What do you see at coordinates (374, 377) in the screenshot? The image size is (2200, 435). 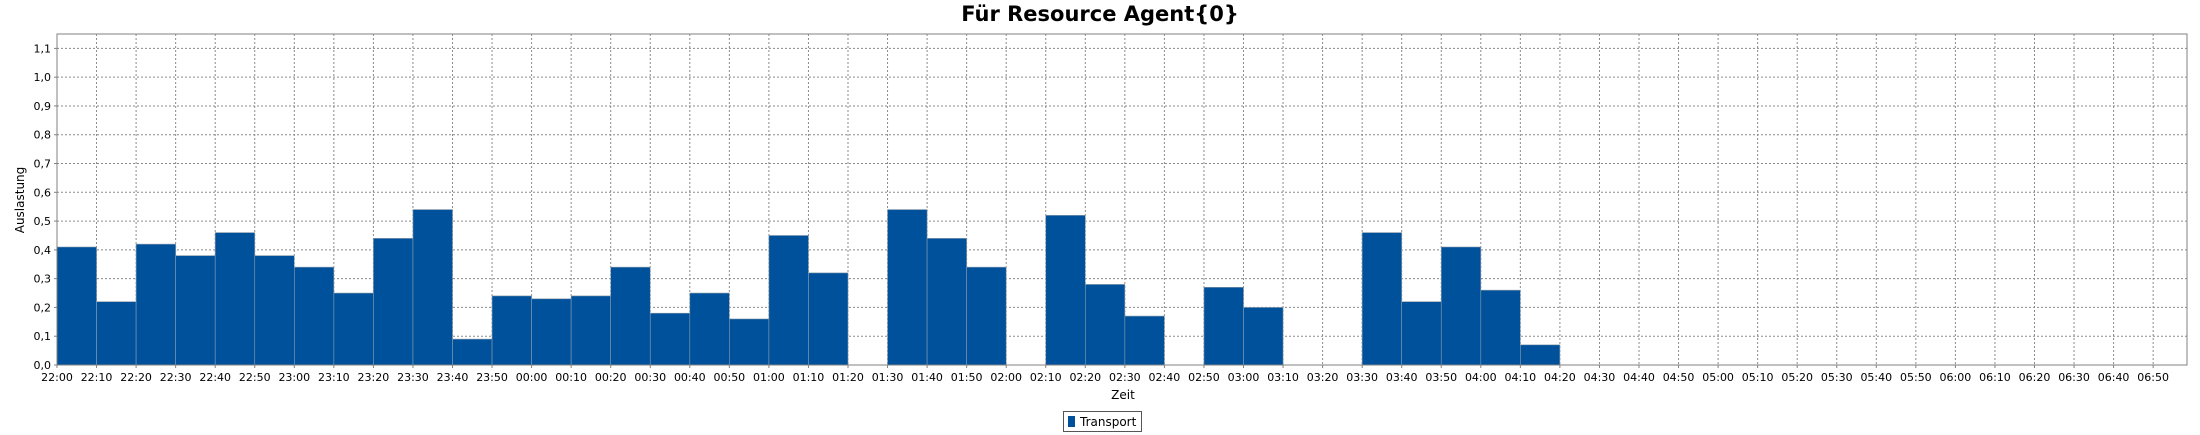 I see `x-tick-label: 23:20` at bounding box center [374, 377].